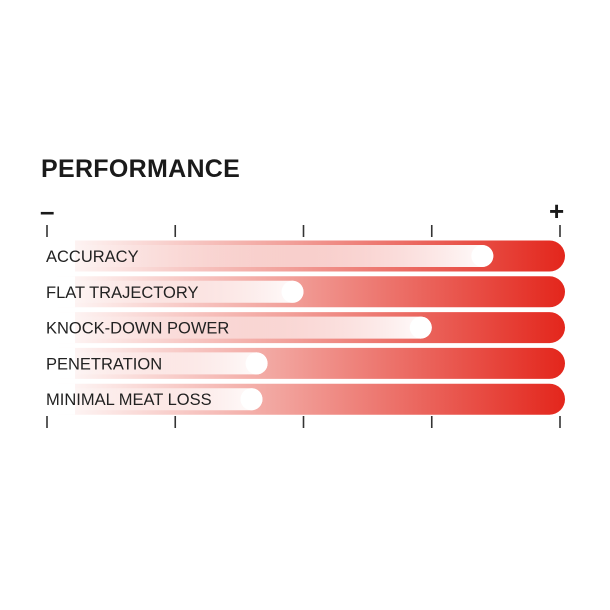 Image resolution: width=610 pixels, height=610 pixels. Describe the element at coordinates (104, 364) in the screenshot. I see `category-label: PENETRATION` at that location.